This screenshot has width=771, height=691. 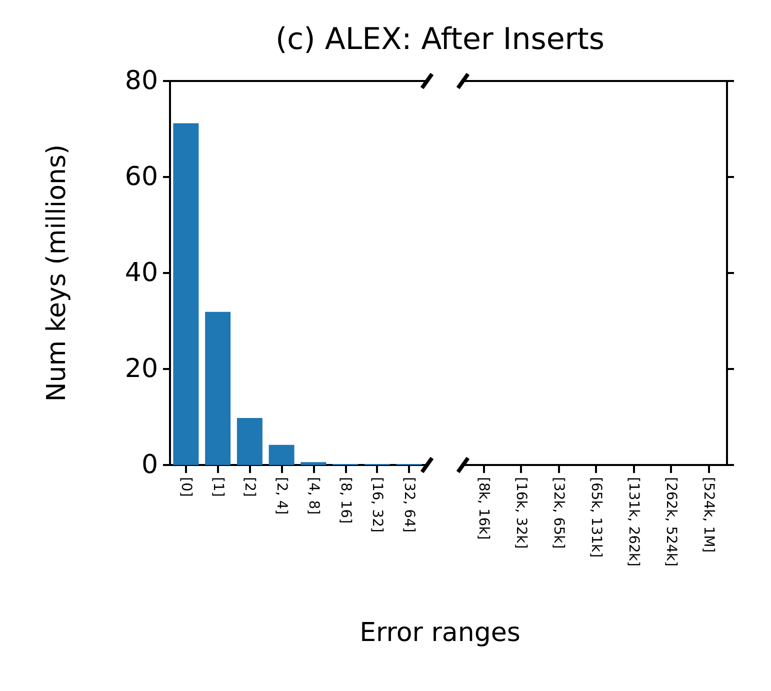 What do you see at coordinates (440, 633) in the screenshot?
I see `x-axis-title: Error ranges` at bounding box center [440, 633].